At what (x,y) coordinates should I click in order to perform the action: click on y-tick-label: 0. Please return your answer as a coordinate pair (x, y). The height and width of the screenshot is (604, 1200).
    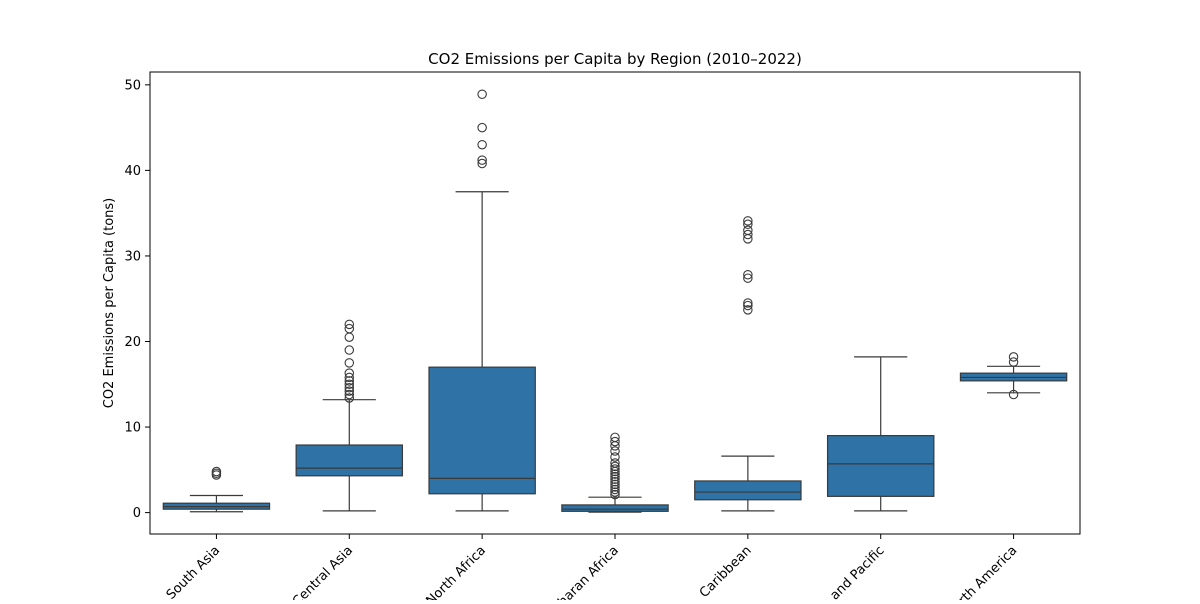
    Looking at the image, I should click on (137, 513).